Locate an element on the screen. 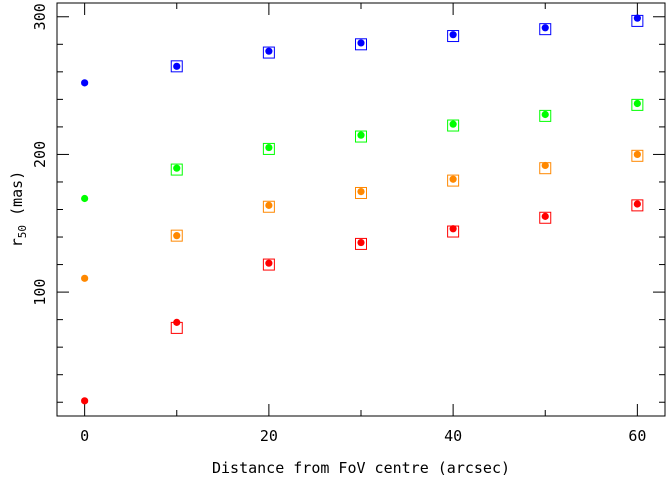 Image resolution: width=667 pixels, height=481 pixels. svg-text: r50 (mas) is located at coordinates (18, 209).